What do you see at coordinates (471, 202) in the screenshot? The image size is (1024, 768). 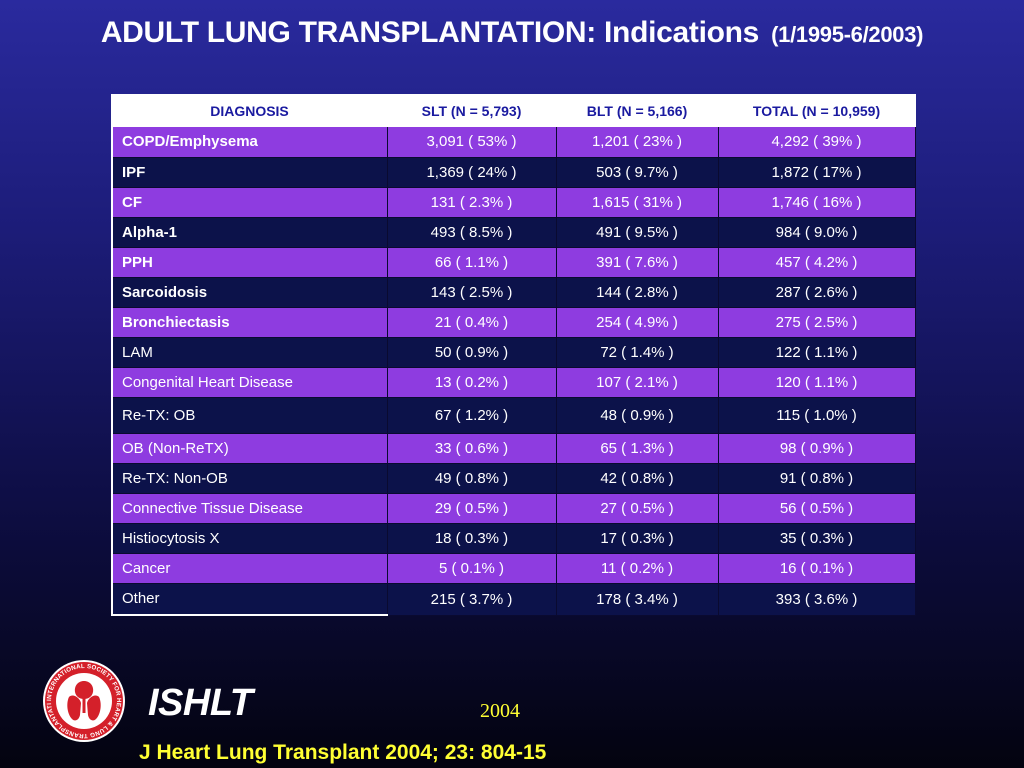 I see `slt-cell: 131 ( 2.3% )` at bounding box center [471, 202].